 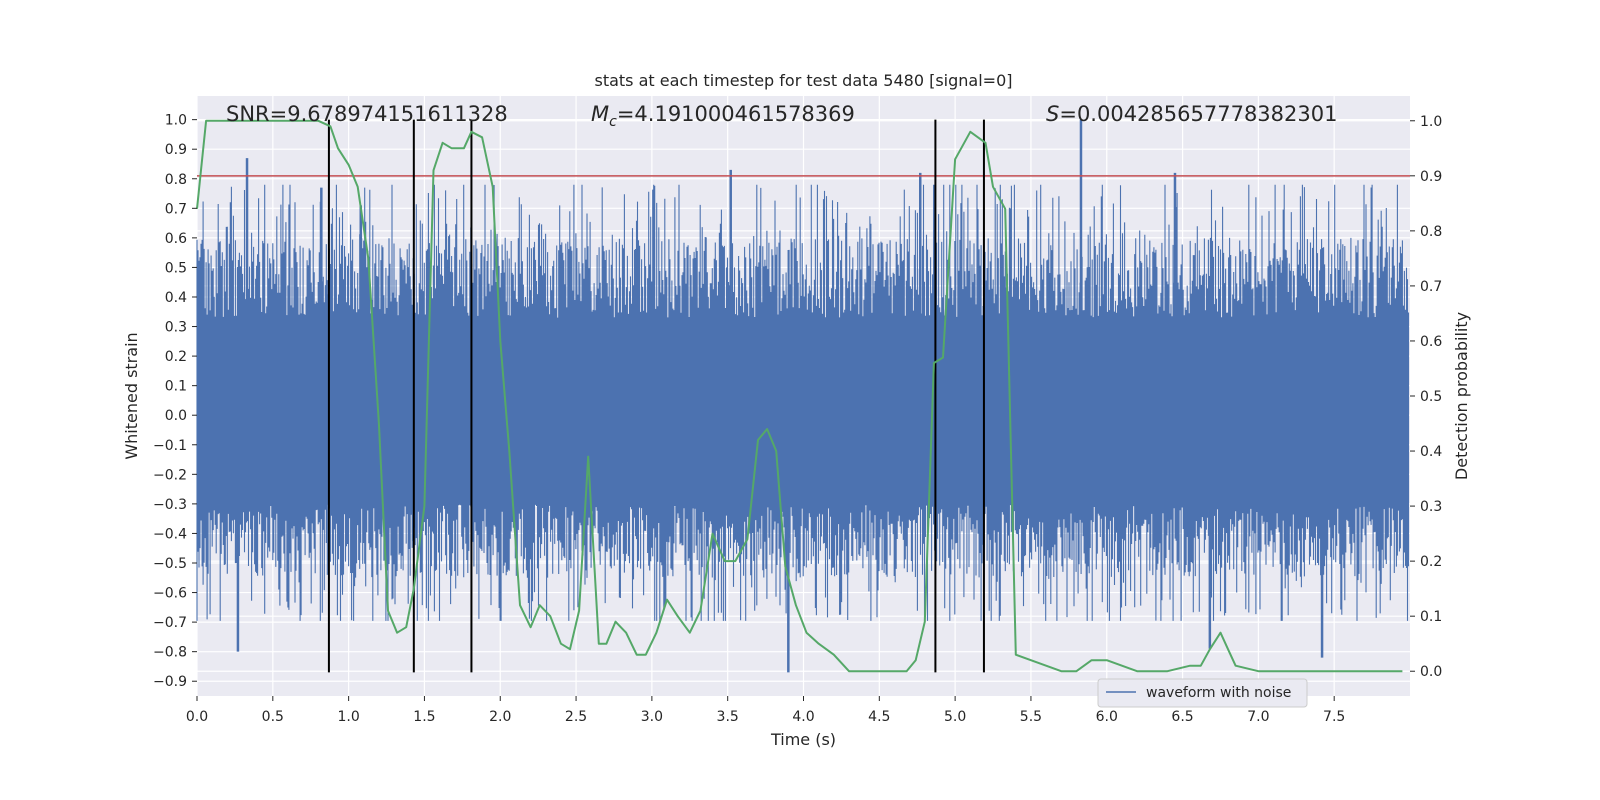 I want to click on y-axis-label: Whitened strain, so click(x=131, y=395).